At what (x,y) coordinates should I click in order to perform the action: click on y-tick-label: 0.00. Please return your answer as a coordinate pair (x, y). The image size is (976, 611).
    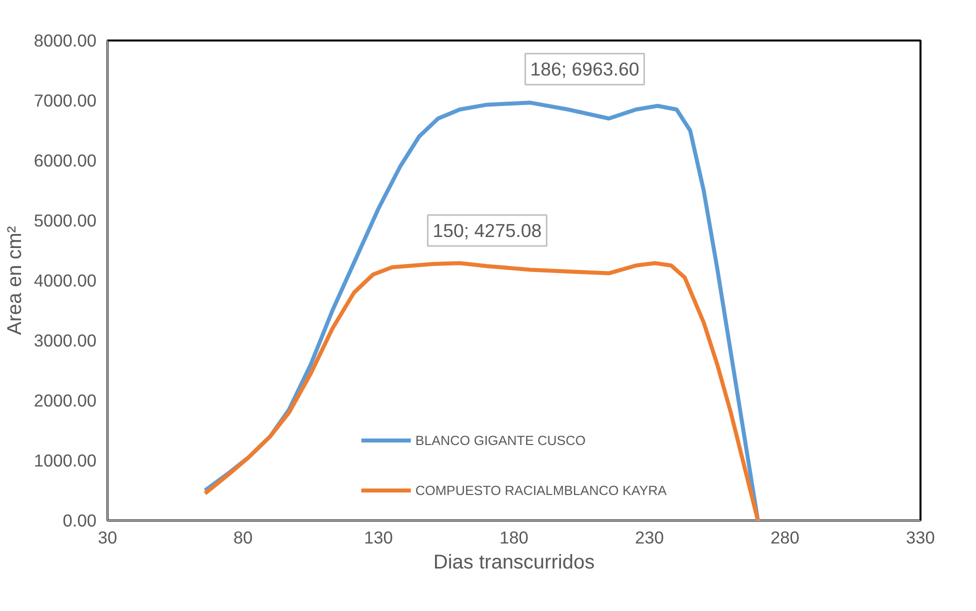
    Looking at the image, I should click on (79, 520).